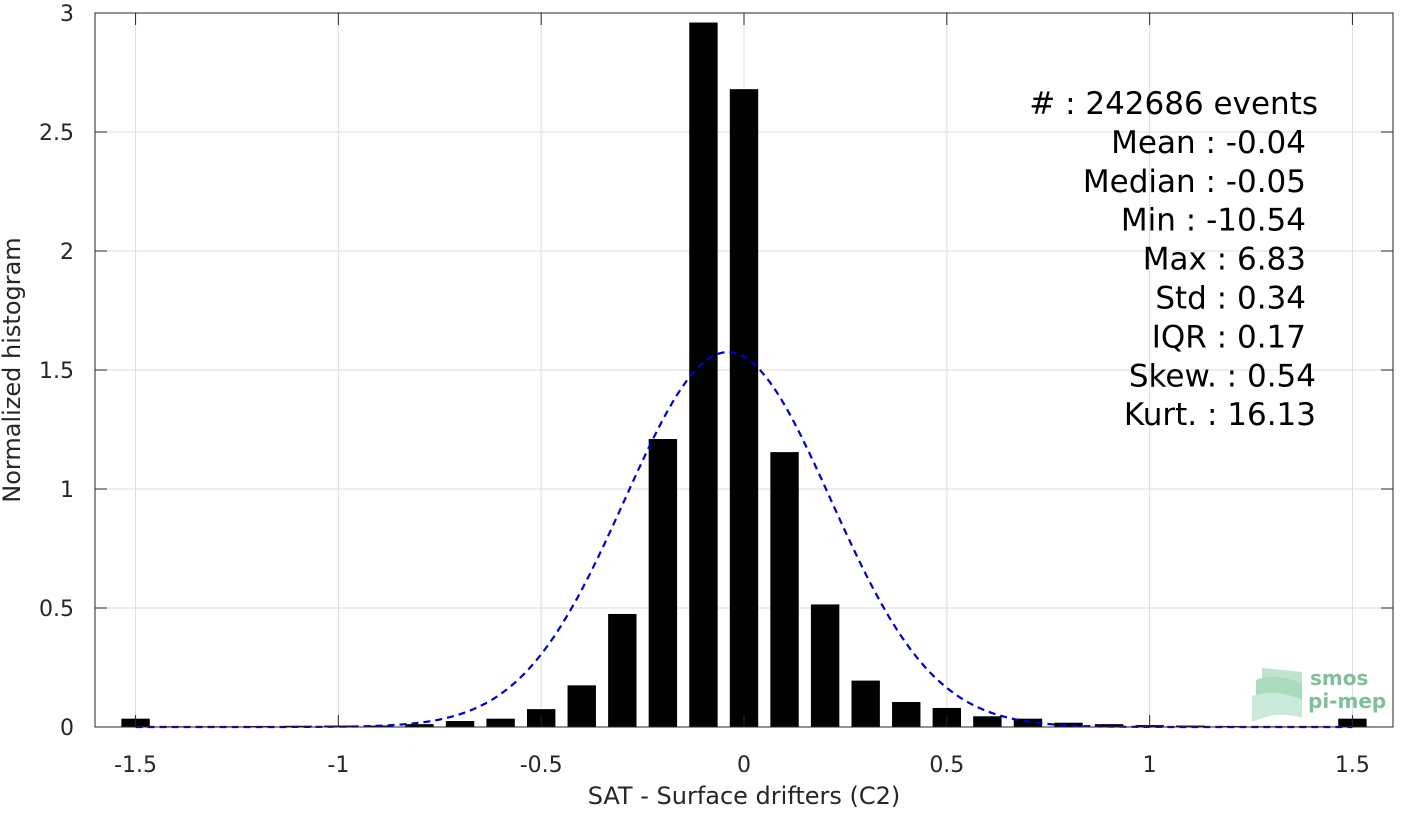 This screenshot has height=813, width=1408. What do you see at coordinates (1230, 299) in the screenshot?
I see `statistic-line: Std : 0.34` at bounding box center [1230, 299].